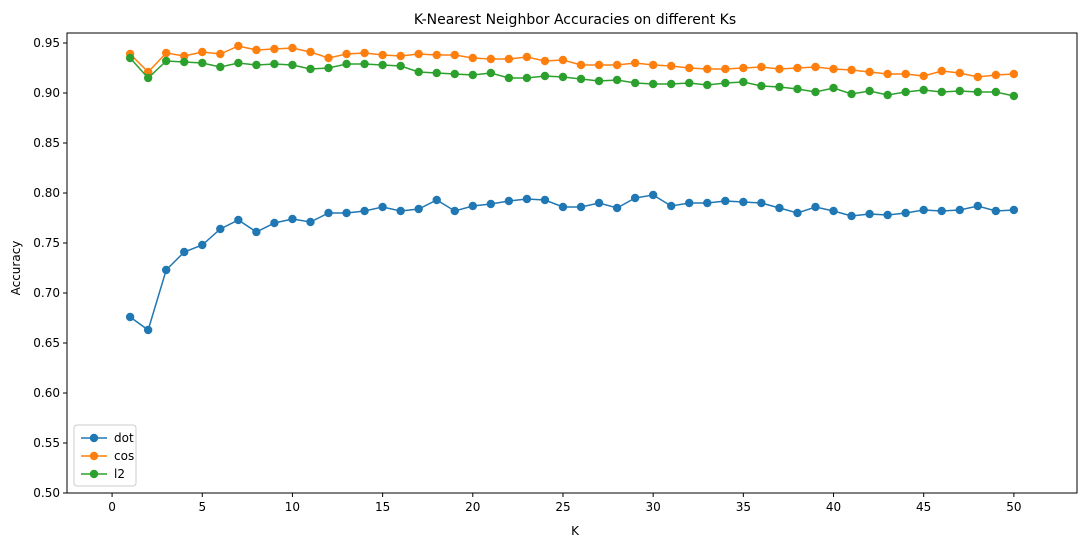 The height and width of the screenshot is (547, 1087). Describe the element at coordinates (46, 343) in the screenshot. I see `y-tick-label: 0.65` at that location.